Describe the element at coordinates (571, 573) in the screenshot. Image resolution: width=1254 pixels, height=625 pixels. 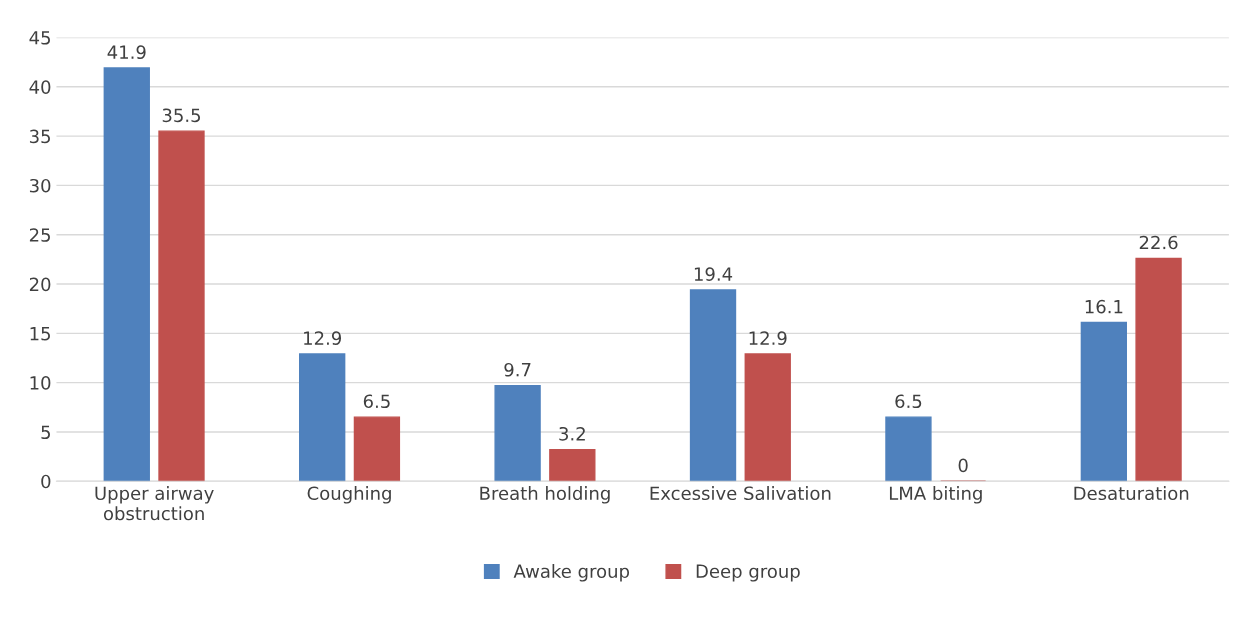
I see `legend-label: Awake group` at that location.